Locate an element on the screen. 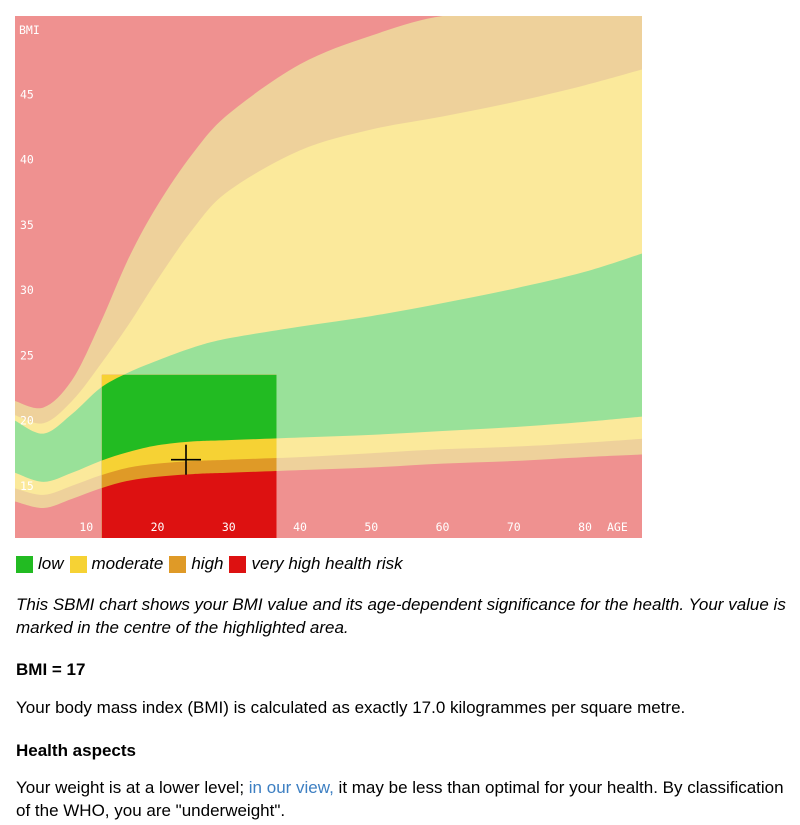  legend: low moderate high very high health risk is located at coordinates (212, 564).